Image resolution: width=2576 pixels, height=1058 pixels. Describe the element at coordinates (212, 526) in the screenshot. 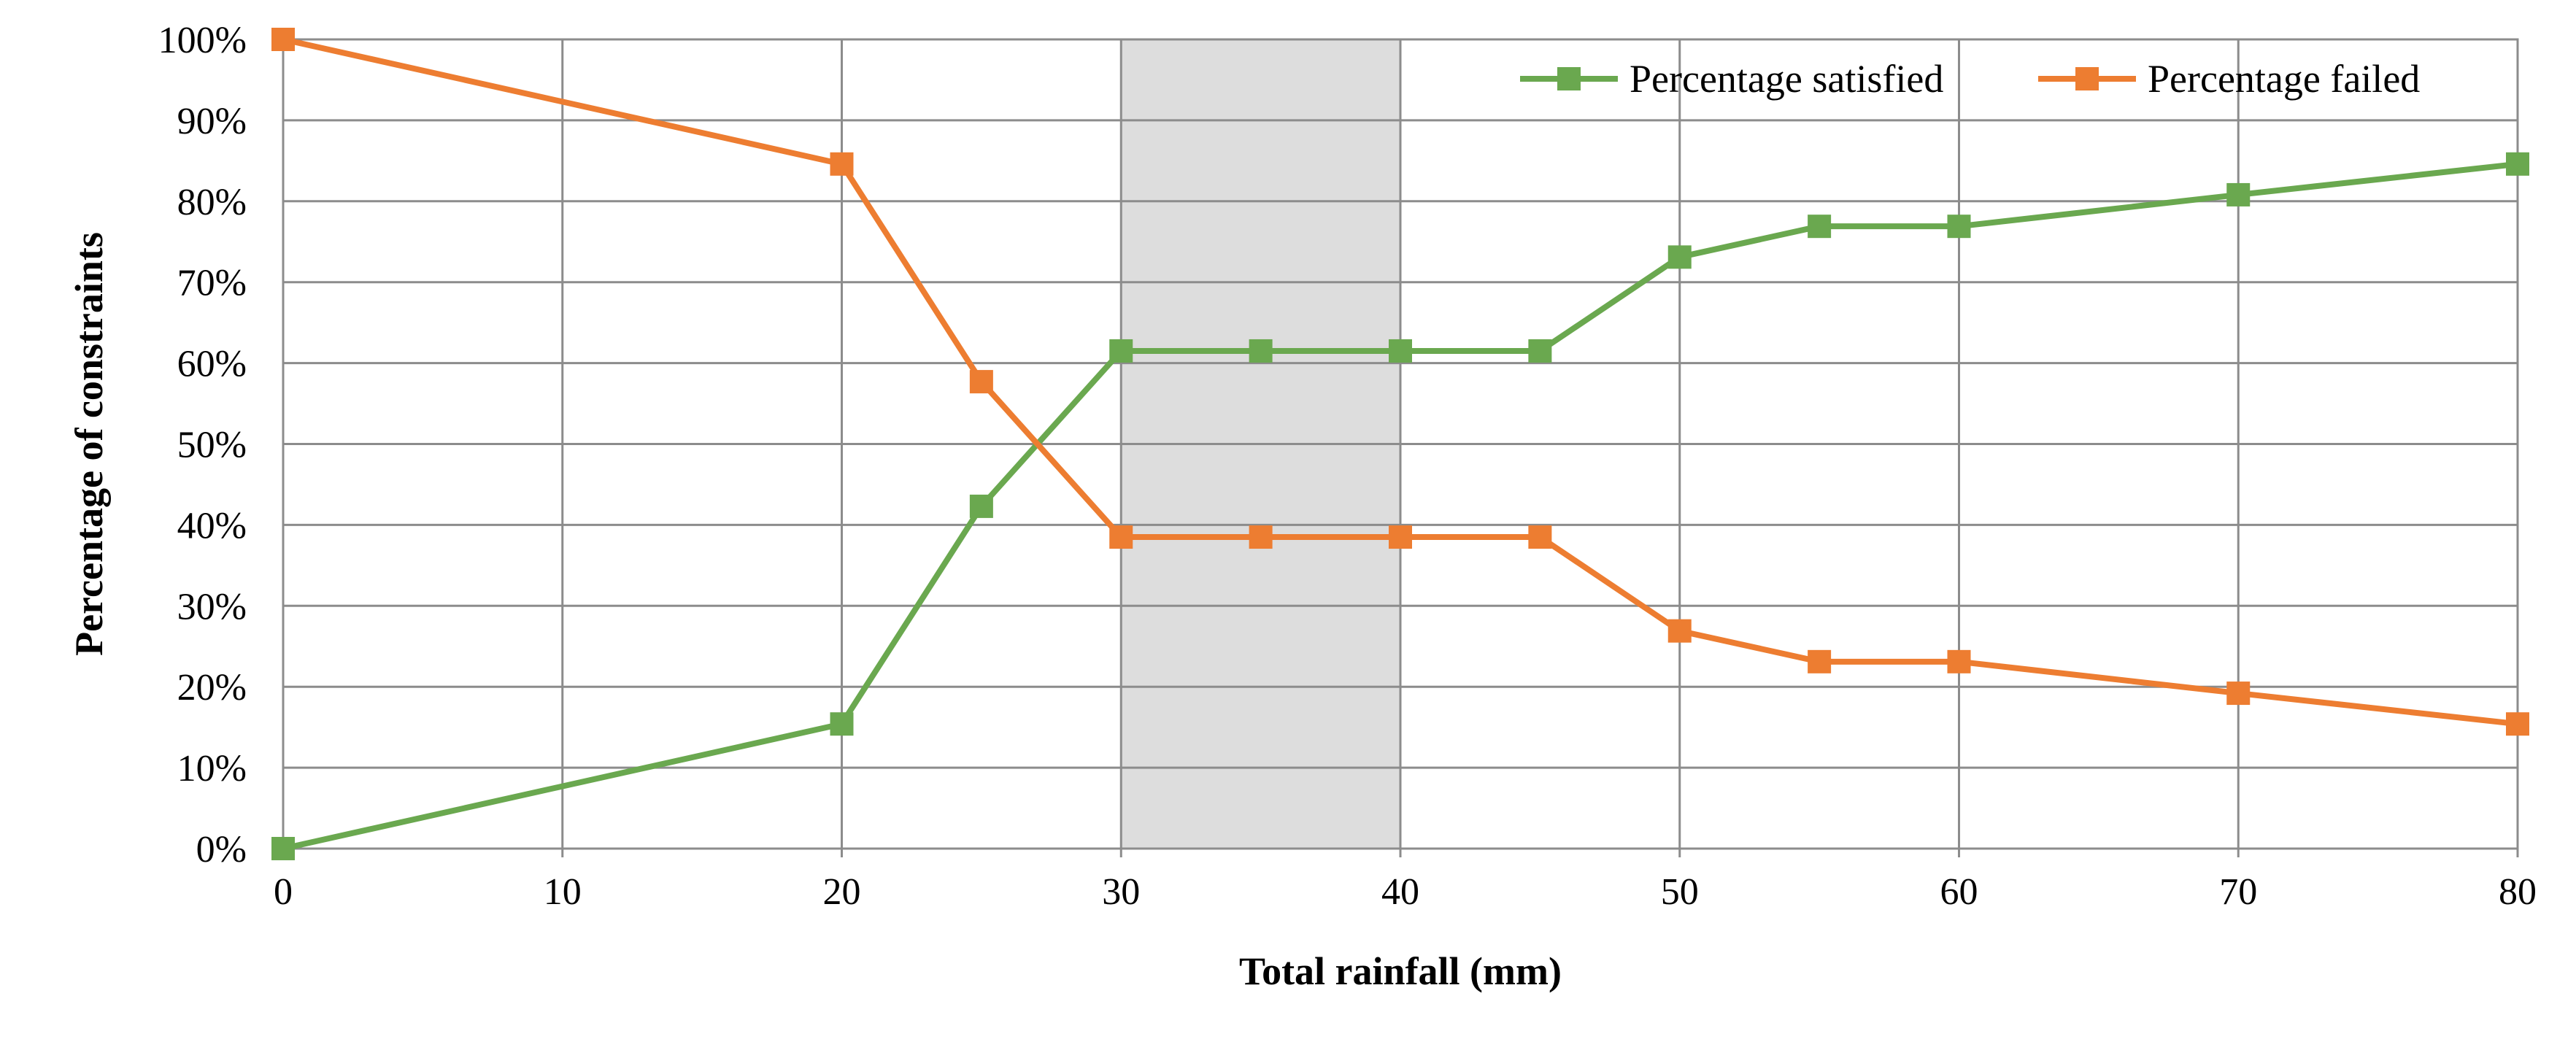

I see `y-tick-label: 40%` at that location.